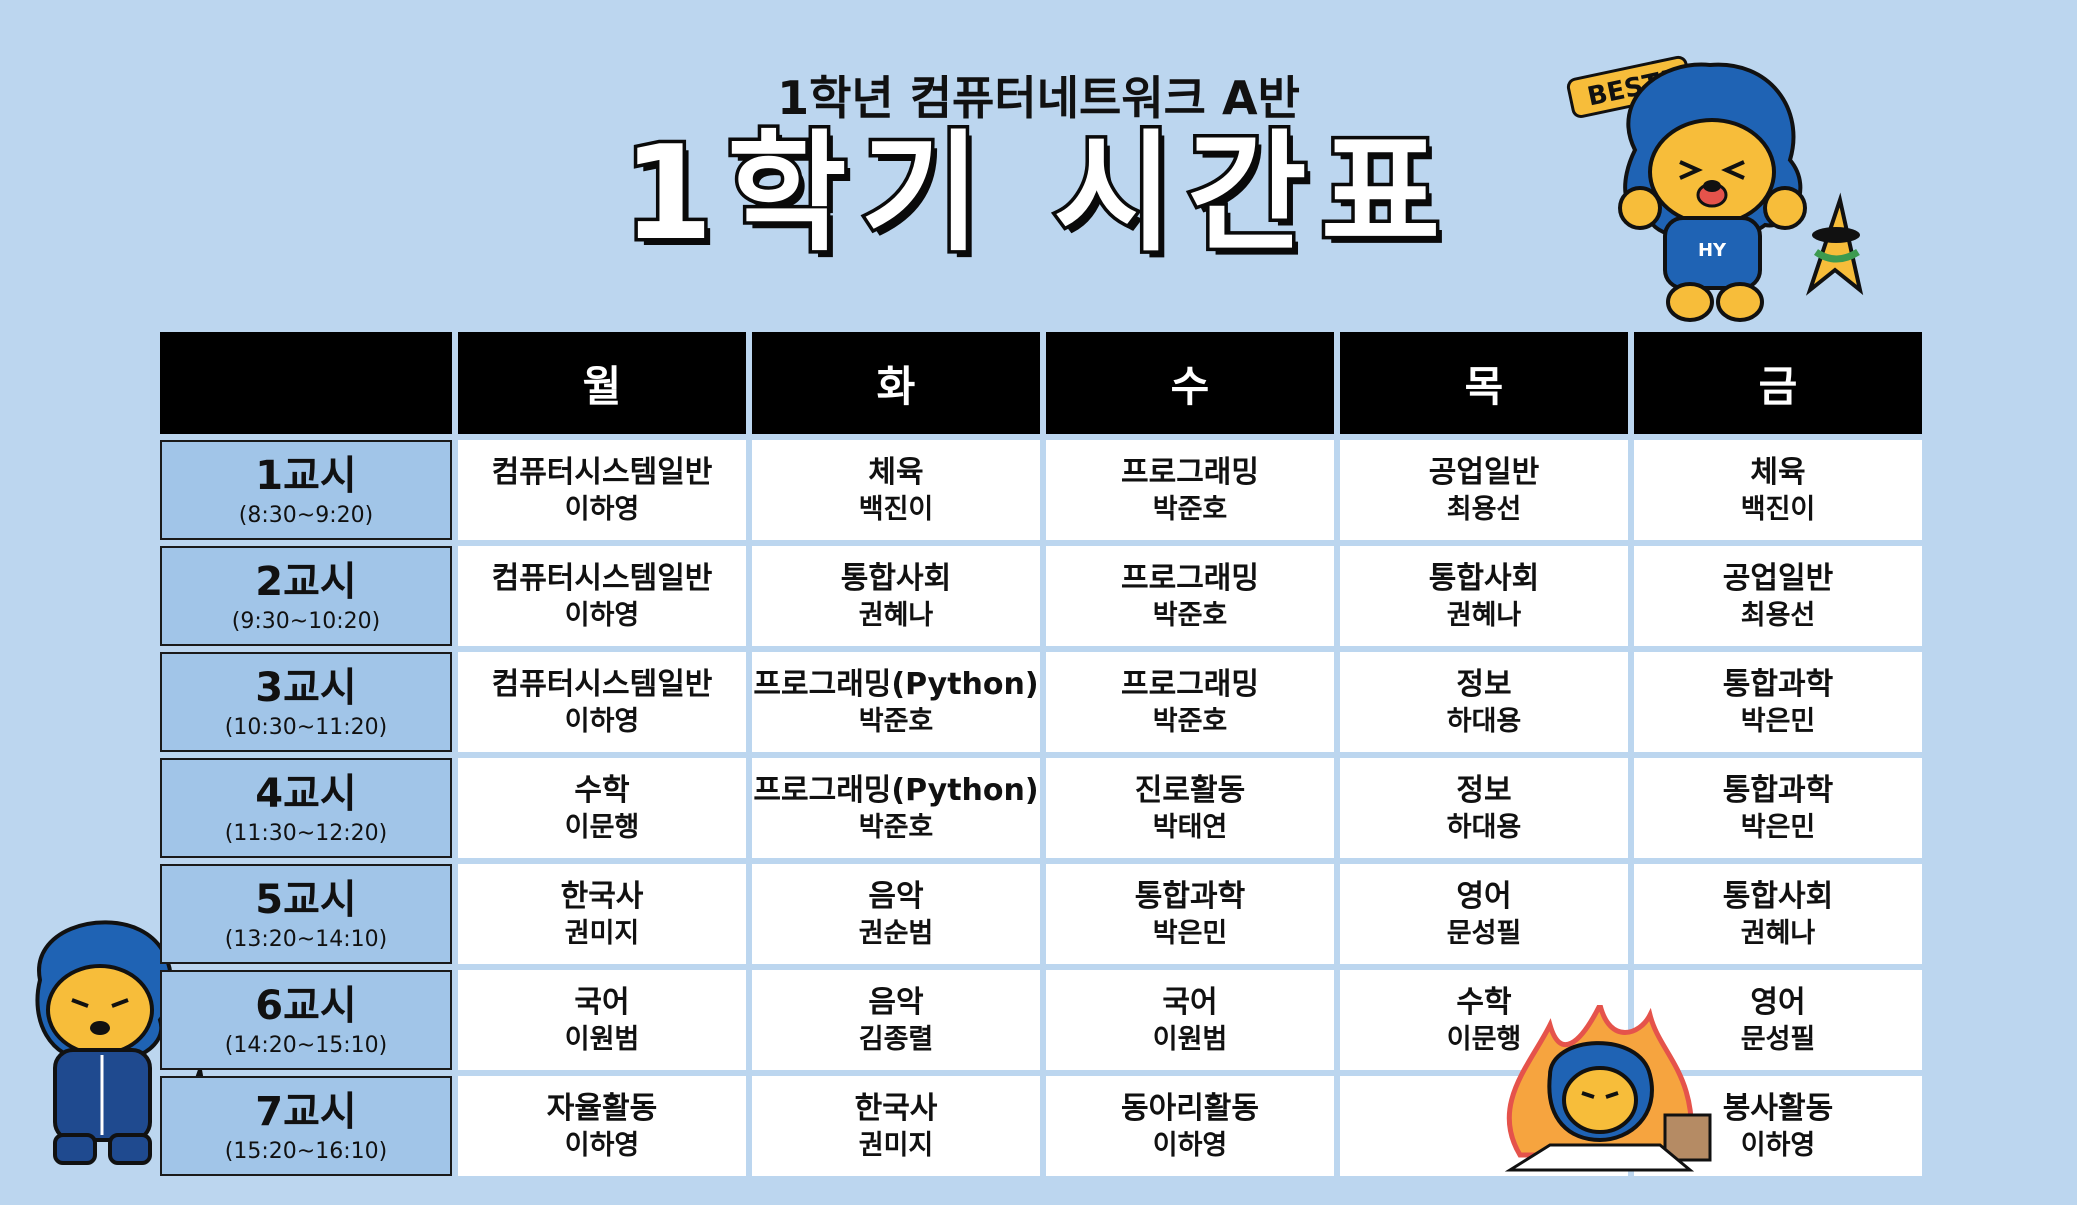  I want to click on class-teacher: 이원범, so click(1190, 1039).